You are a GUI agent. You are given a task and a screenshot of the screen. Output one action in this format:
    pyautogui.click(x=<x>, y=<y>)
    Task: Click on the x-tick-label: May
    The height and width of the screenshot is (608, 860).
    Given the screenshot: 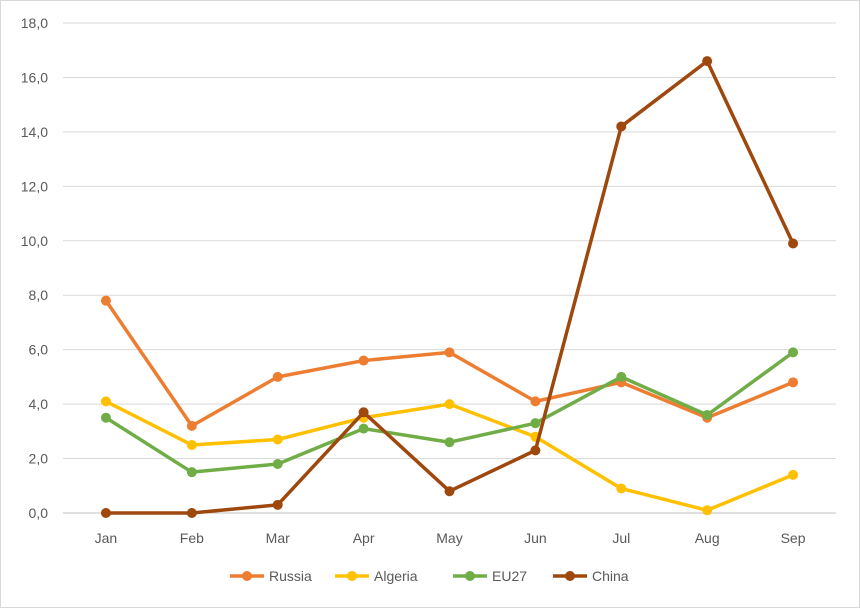 What is the action you would take?
    pyautogui.click(x=449, y=538)
    